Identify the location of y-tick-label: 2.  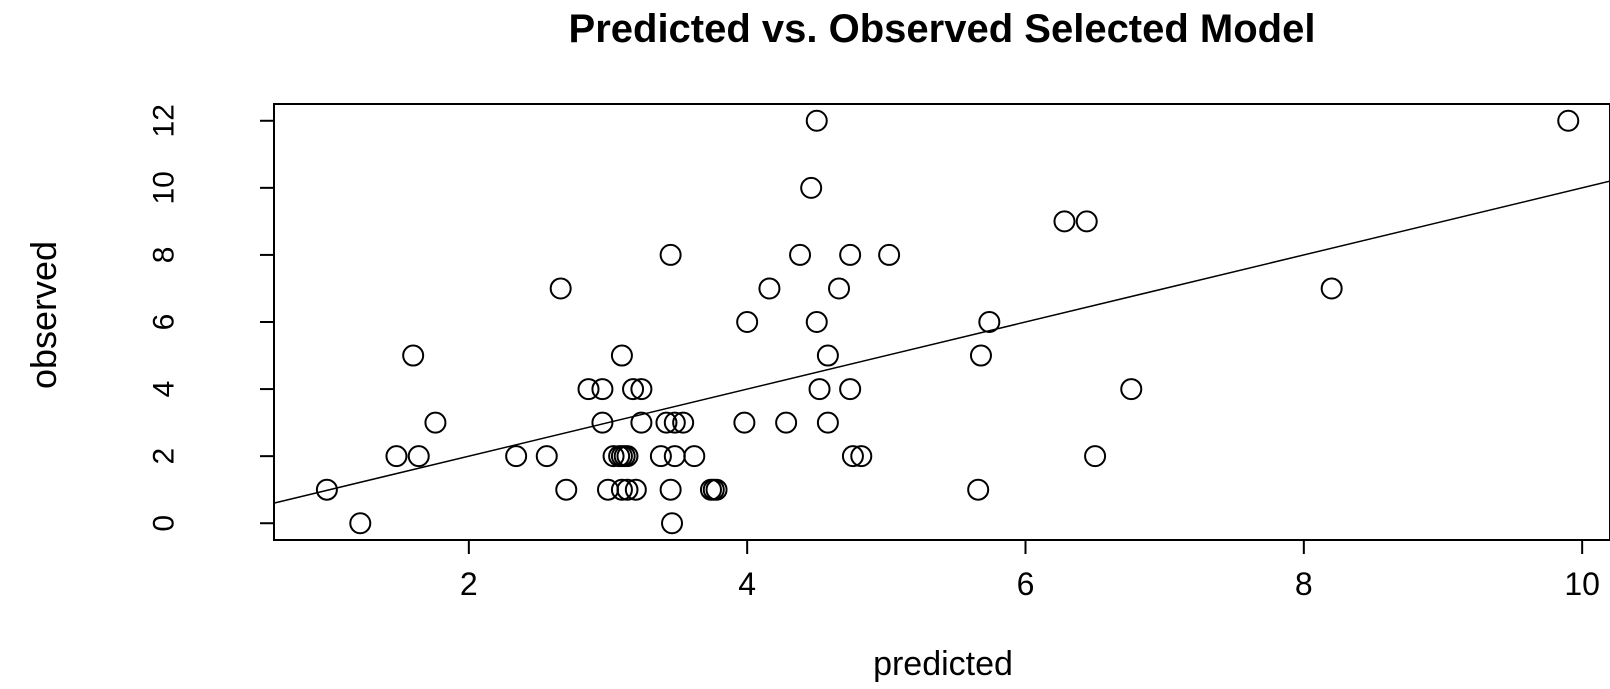
(164, 456).